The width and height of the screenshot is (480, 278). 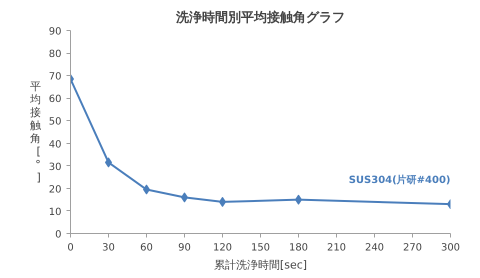 What do you see at coordinates (55, 77) in the screenshot?
I see `y-tick-label: 70` at bounding box center [55, 77].